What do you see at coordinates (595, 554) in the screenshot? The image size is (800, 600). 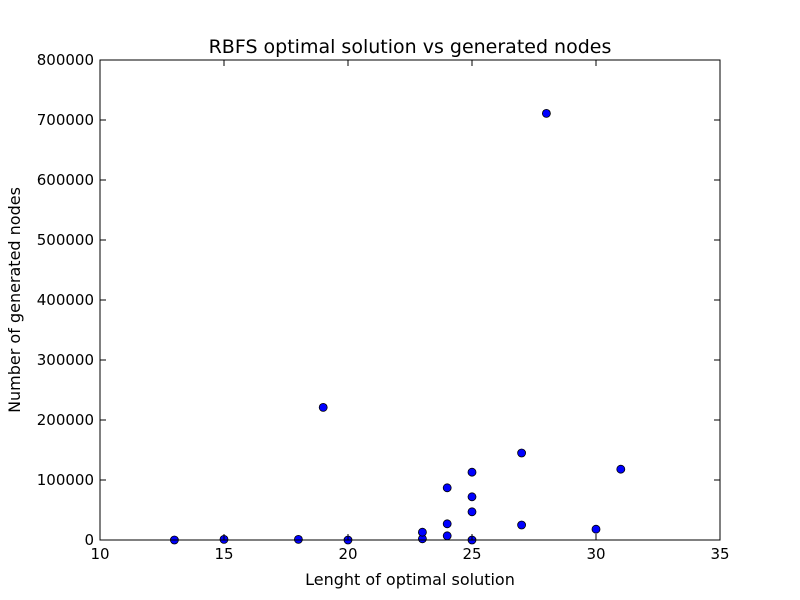 I see `x-tick-label: 30` at bounding box center [595, 554].